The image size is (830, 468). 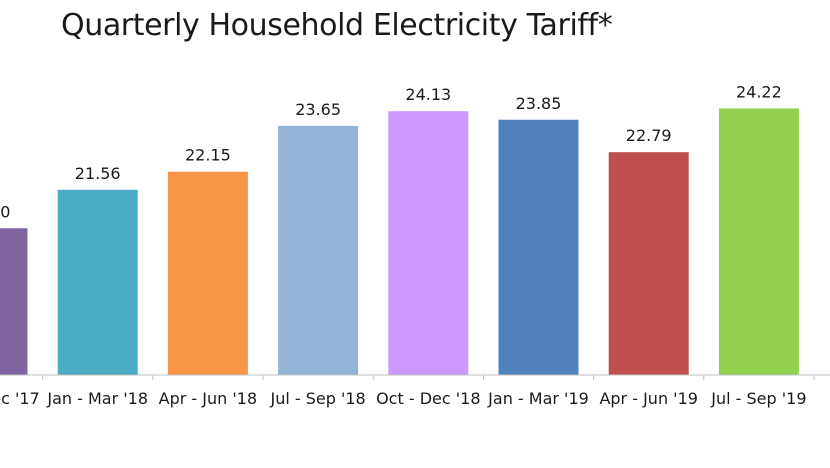 I want to click on x-tick-label-6: Apr - Jun '19, so click(x=648, y=398).